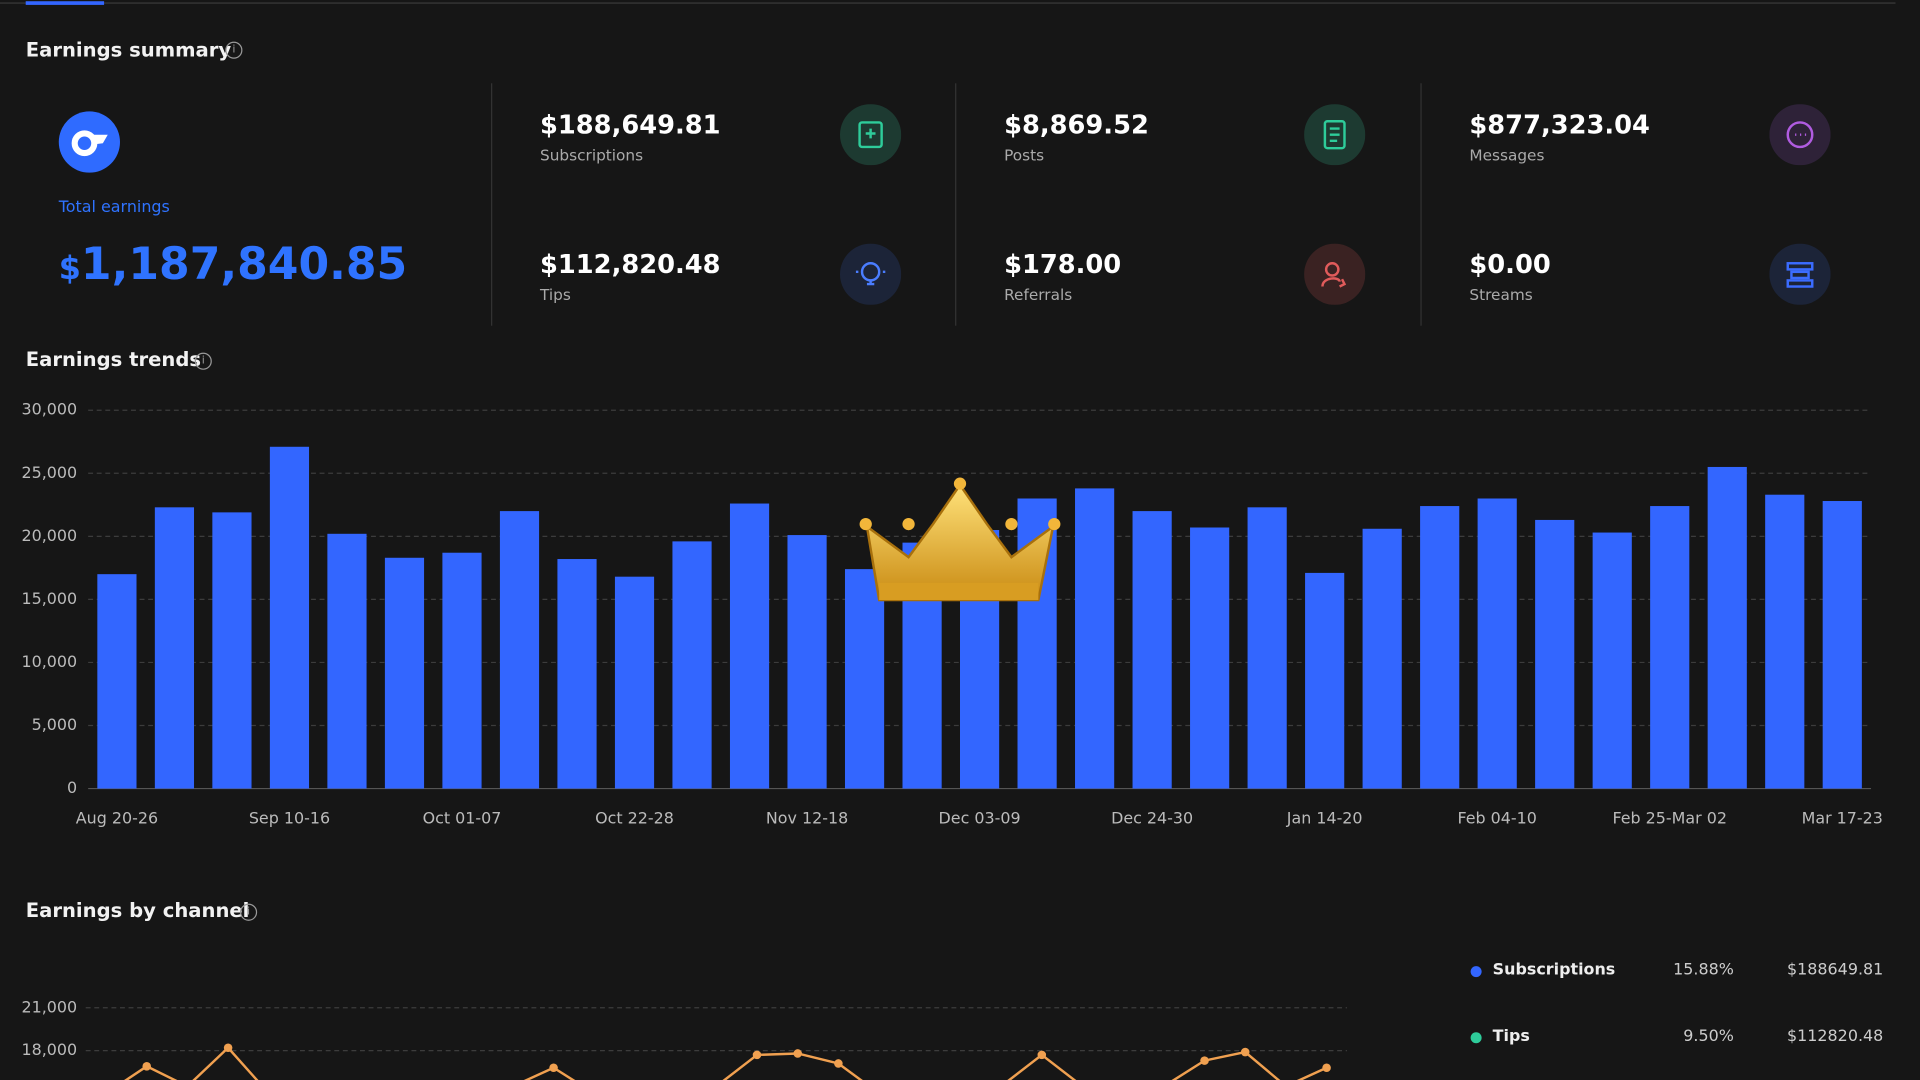 The image size is (1920, 1080). Describe the element at coordinates (289, 818) in the screenshot. I see `x-tick-label: Sep 10-16` at that location.